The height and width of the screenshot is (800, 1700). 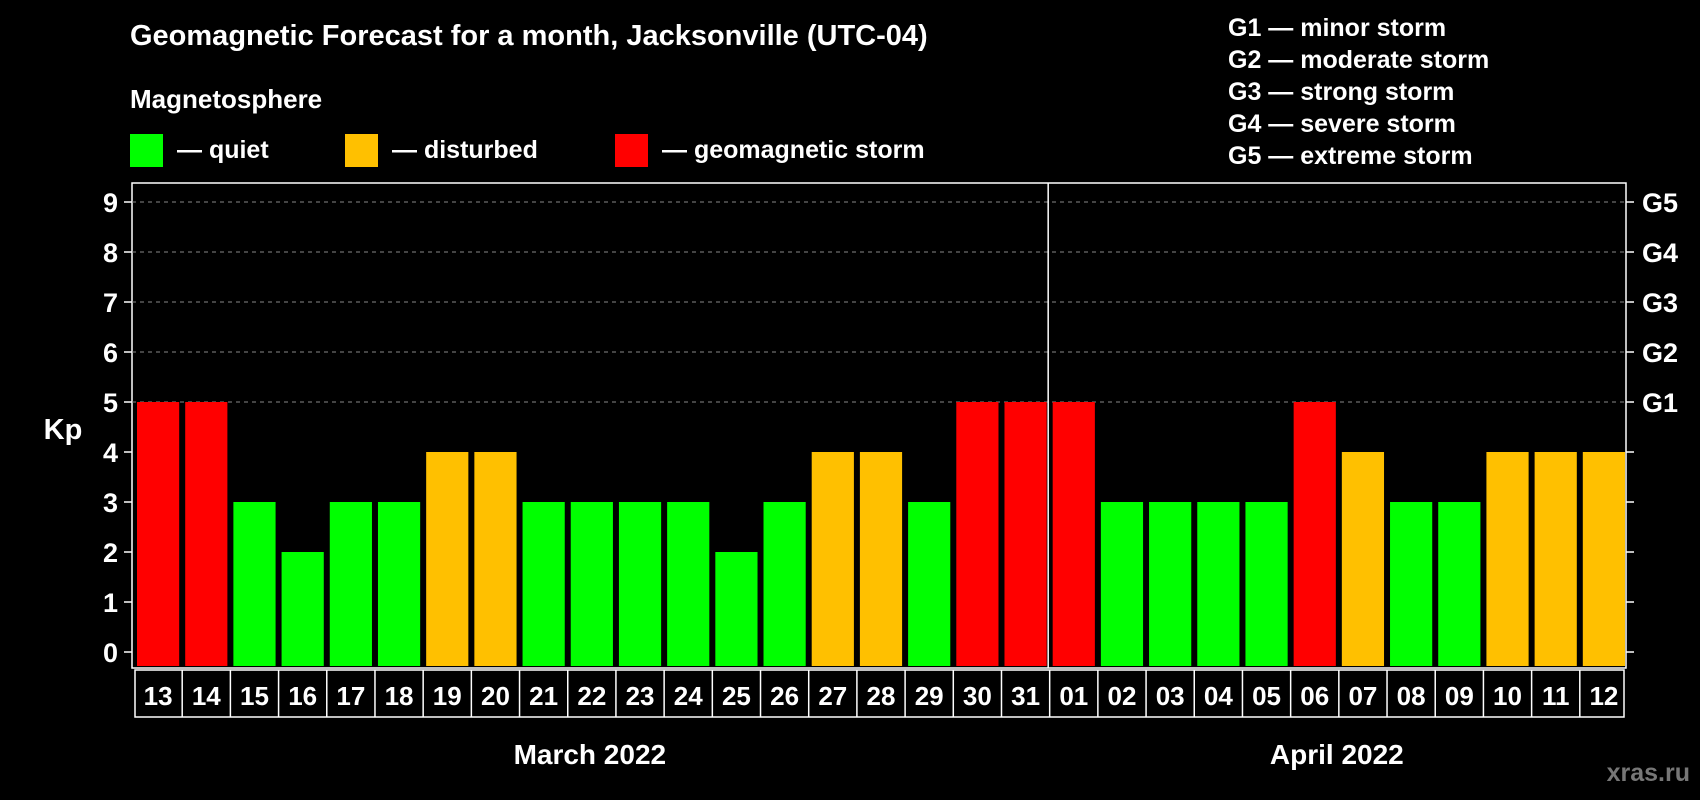 I want to click on x-tick-label-22: 22, so click(x=591, y=696).